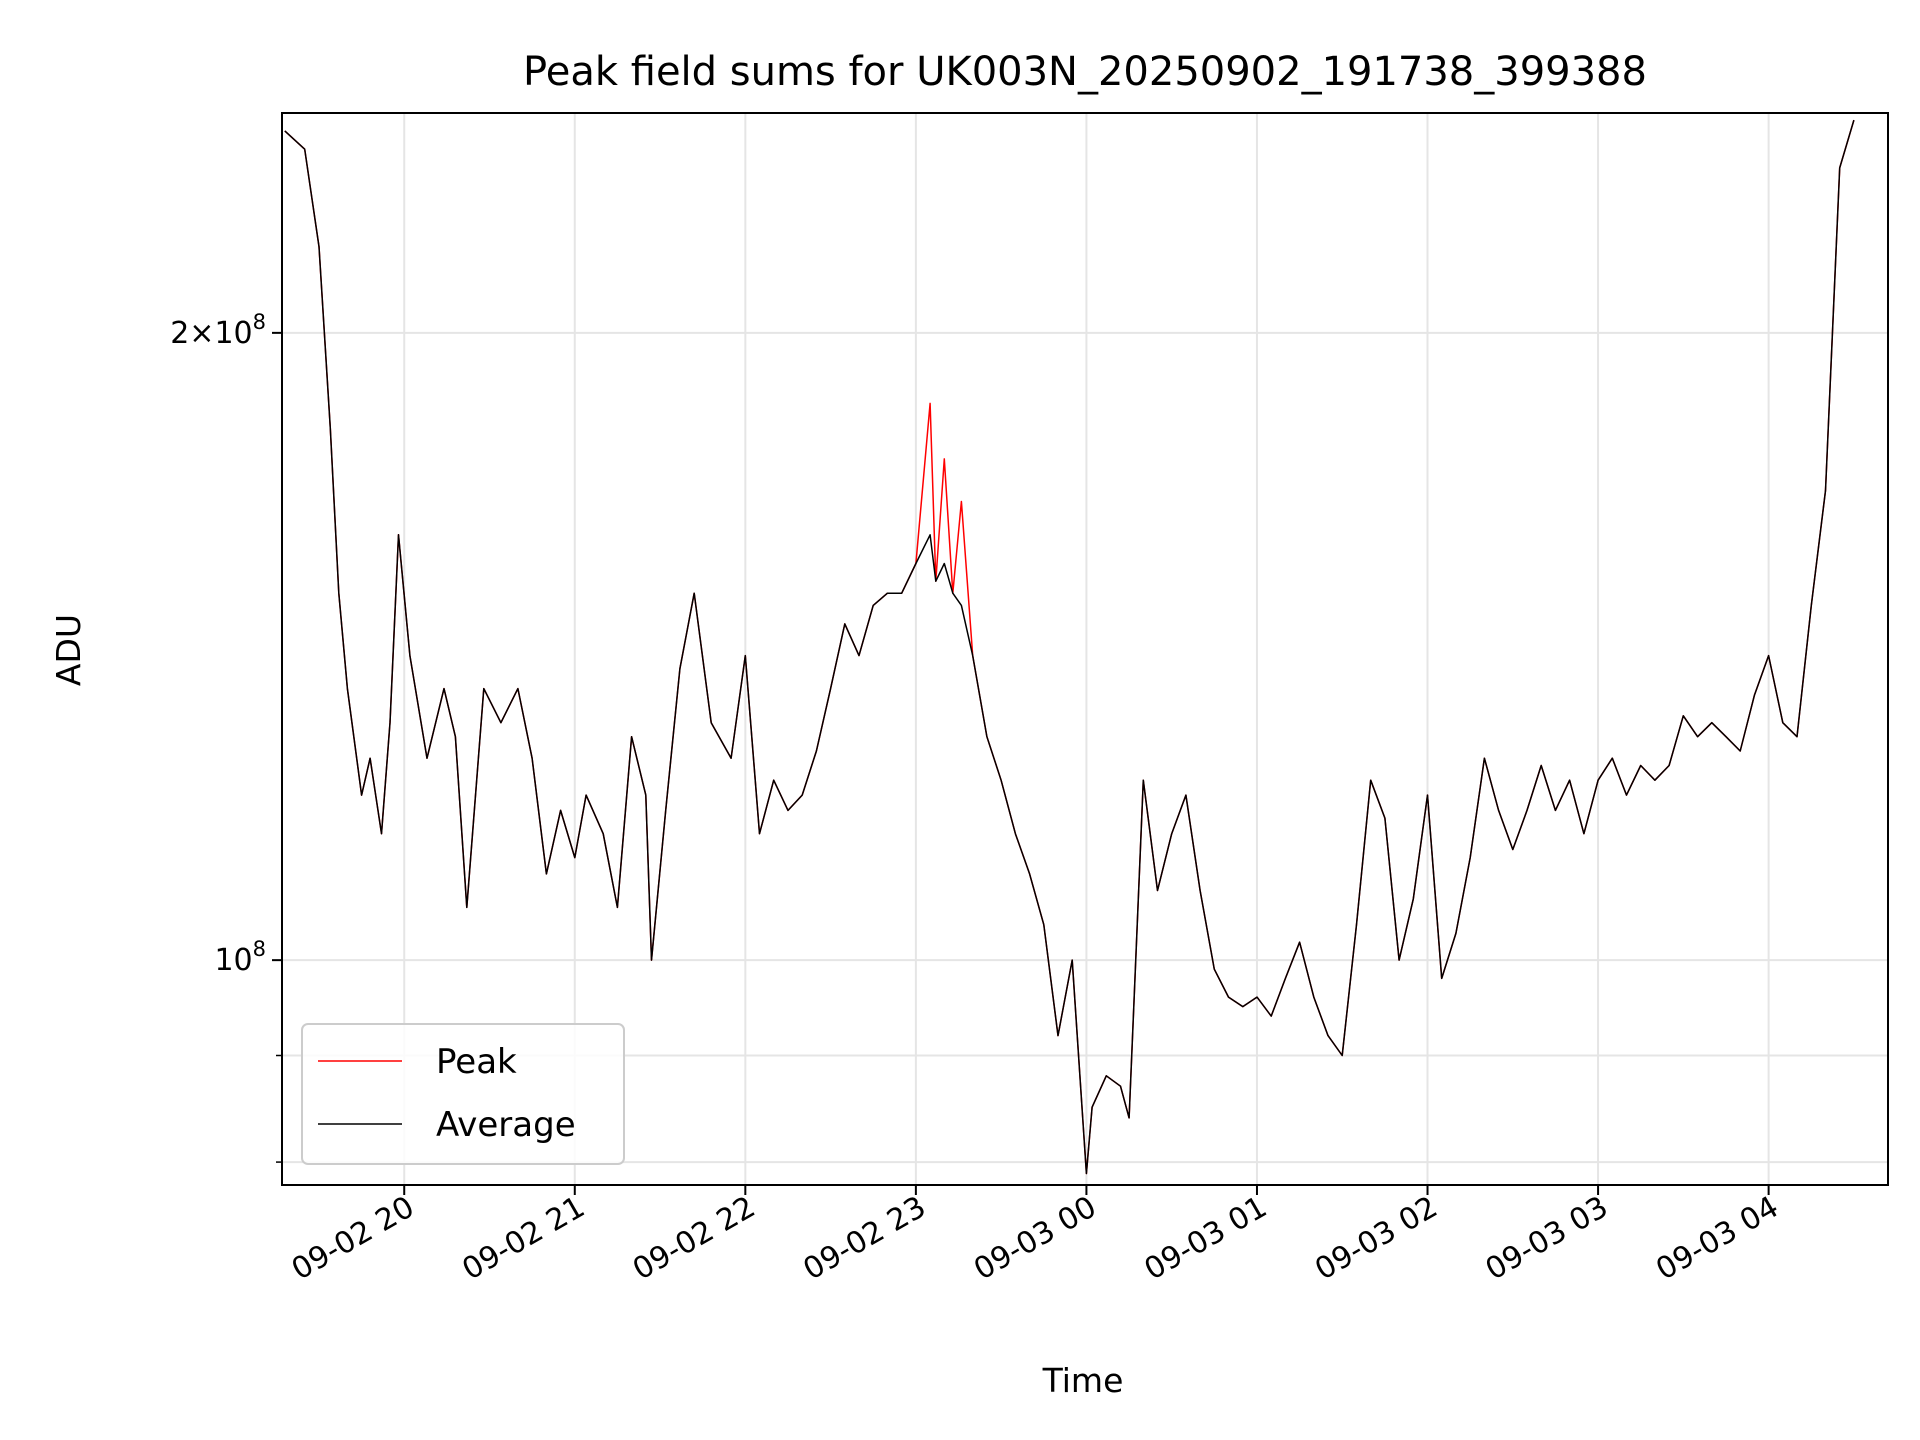 The height and width of the screenshot is (1440, 1920). I want to click on y-tick-label: 2×108, so click(218, 330).